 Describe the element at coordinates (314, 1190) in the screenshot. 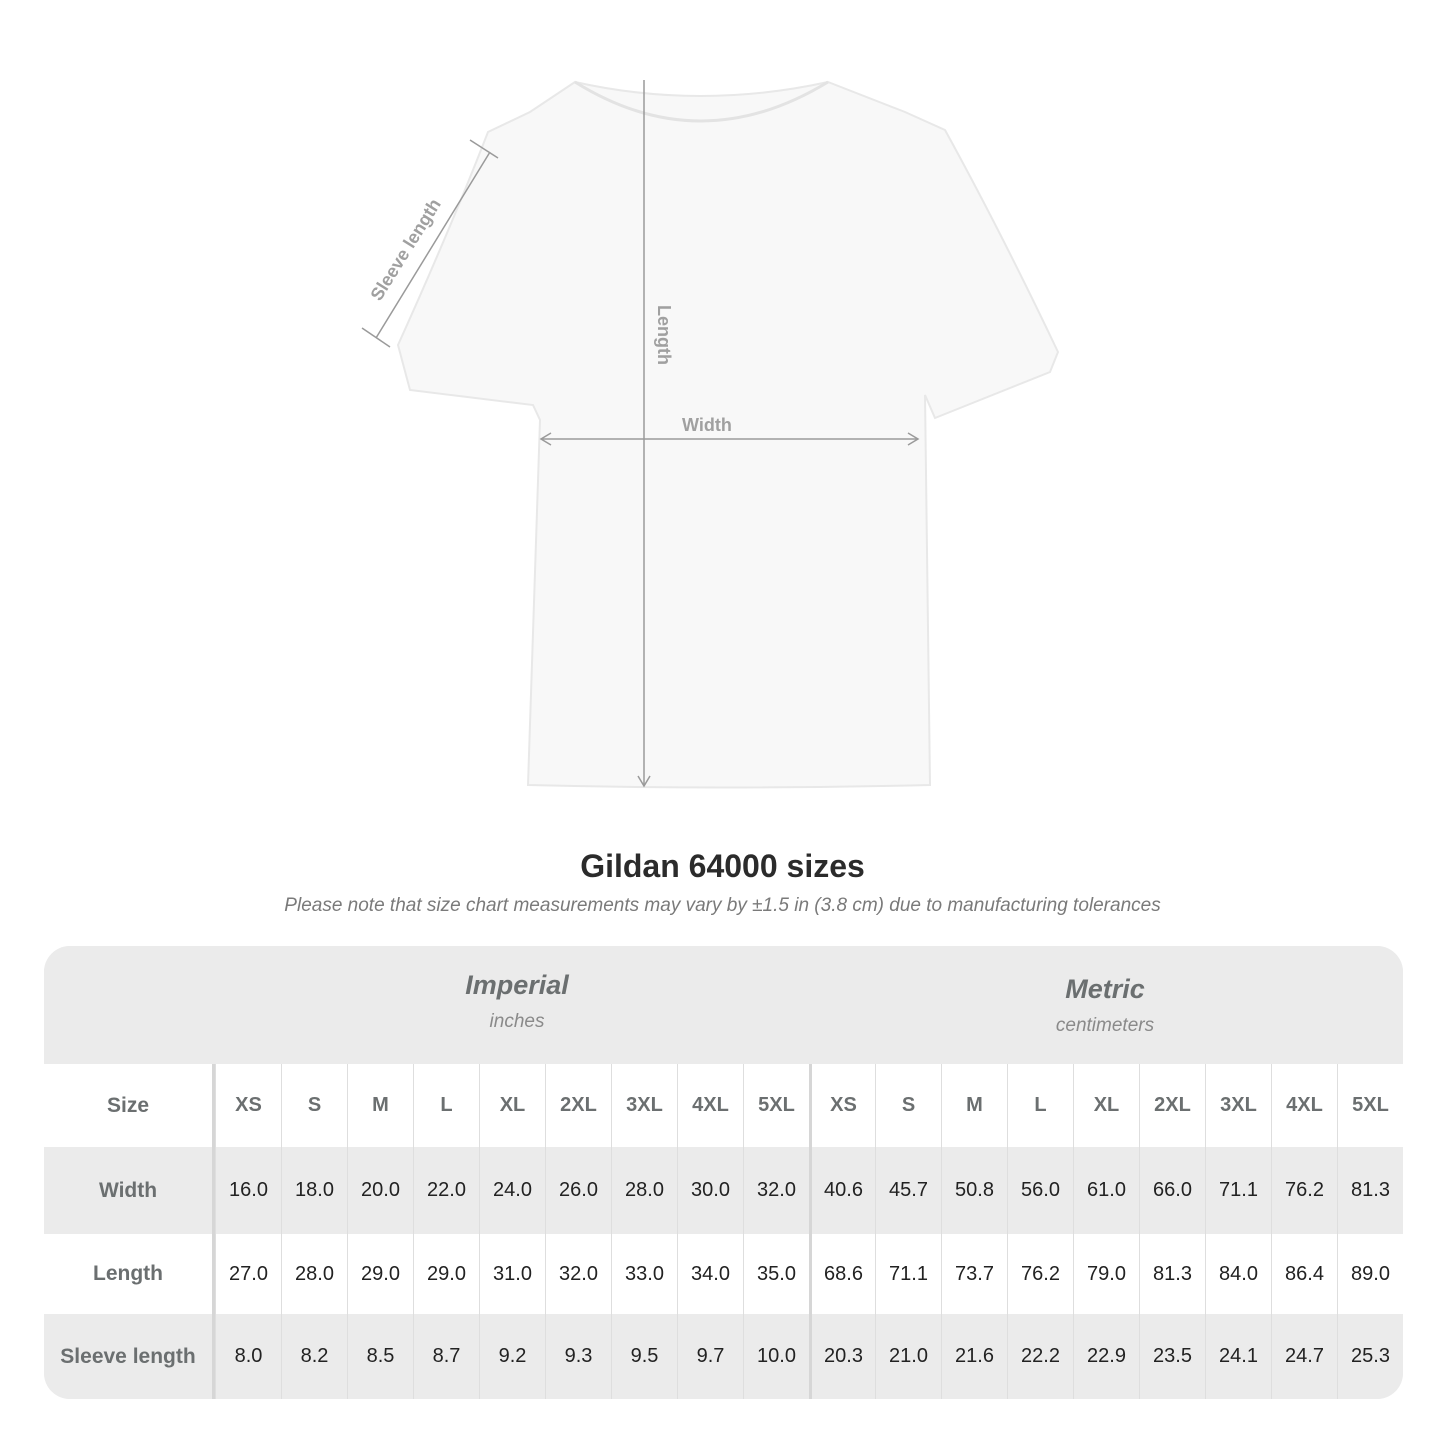

I see `imperial-value-cell: 18.0` at that location.